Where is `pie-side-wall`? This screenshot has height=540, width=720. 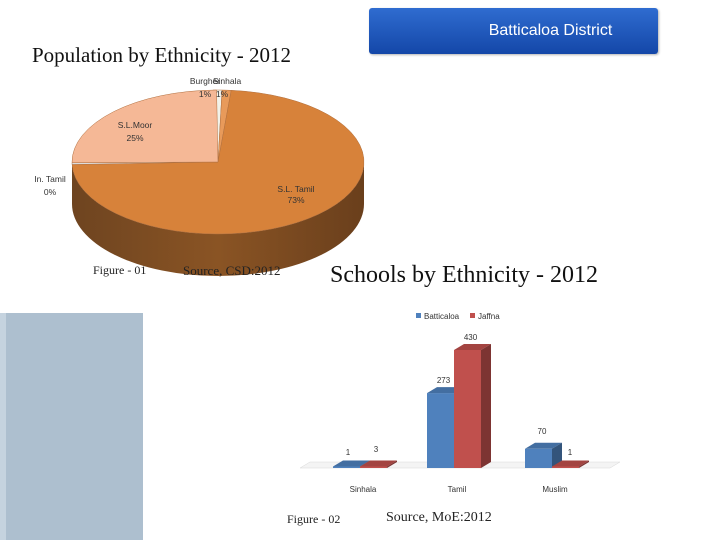 pie-side-wall is located at coordinates (218, 219).